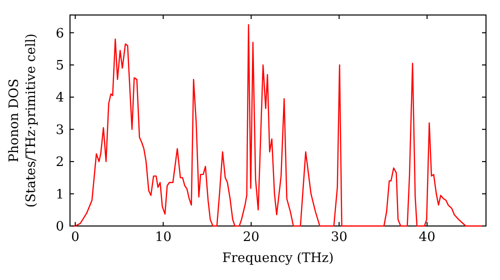 The image size is (500, 280). Describe the element at coordinates (60, 227) in the screenshot. I see `y-tick-label: 0` at that location.